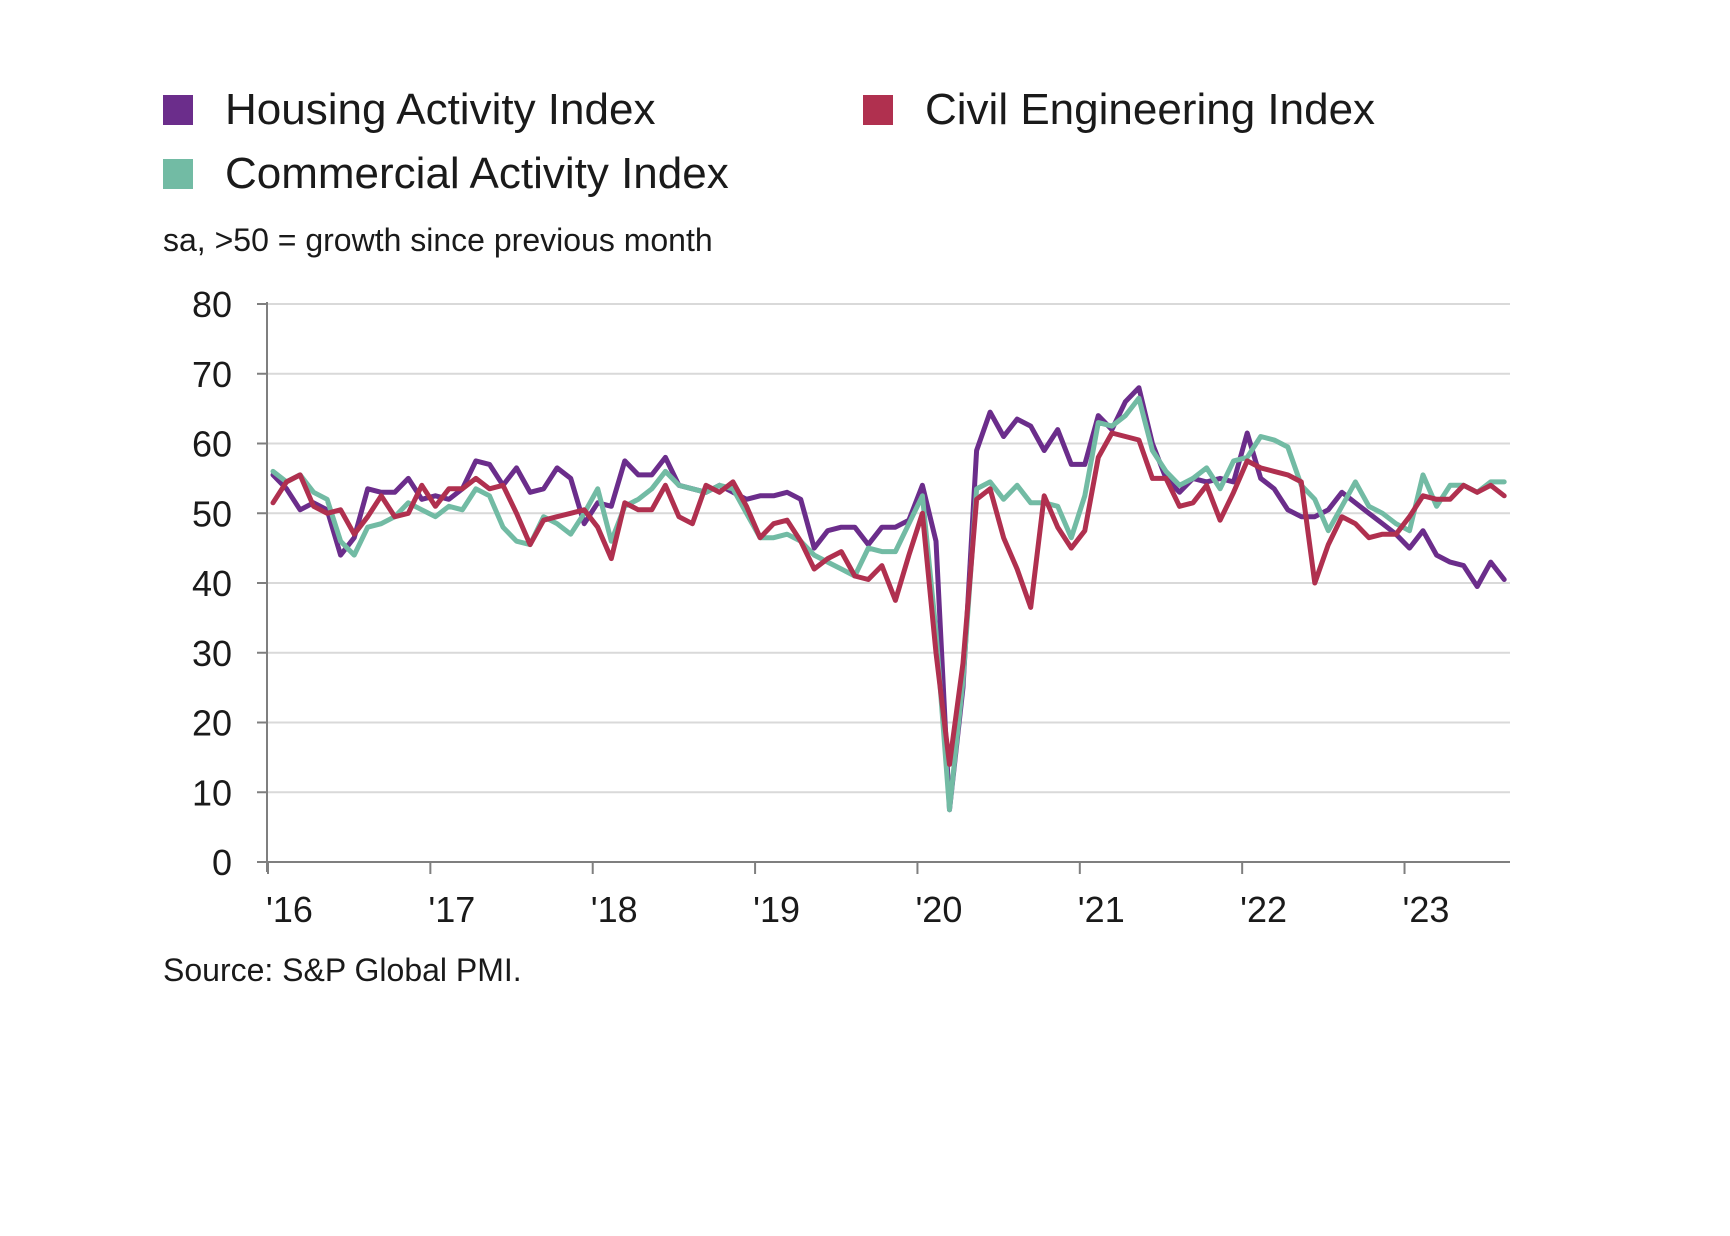 The image size is (1730, 1236). Describe the element at coordinates (212, 792) in the screenshot. I see `y-tick-label: 10` at that location.